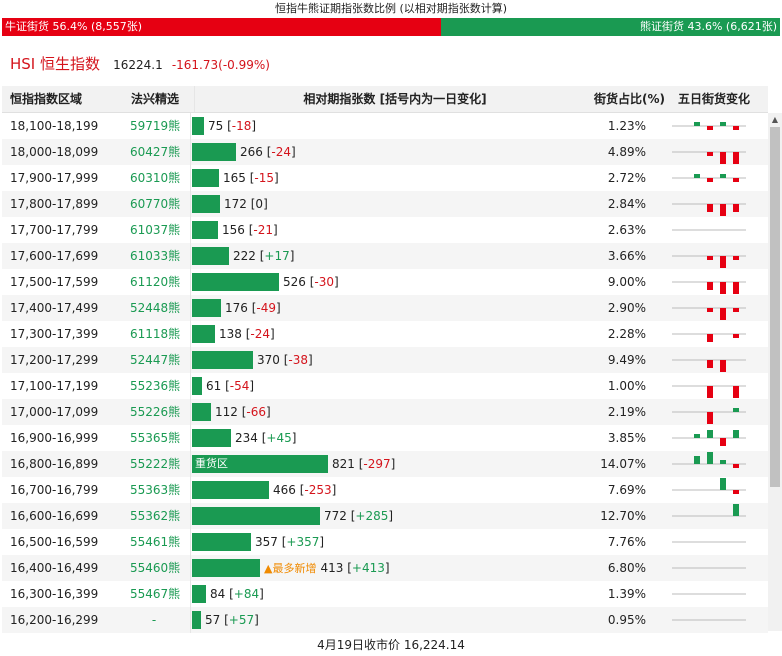  I want to click on daily-change: -66, so click(256, 412).